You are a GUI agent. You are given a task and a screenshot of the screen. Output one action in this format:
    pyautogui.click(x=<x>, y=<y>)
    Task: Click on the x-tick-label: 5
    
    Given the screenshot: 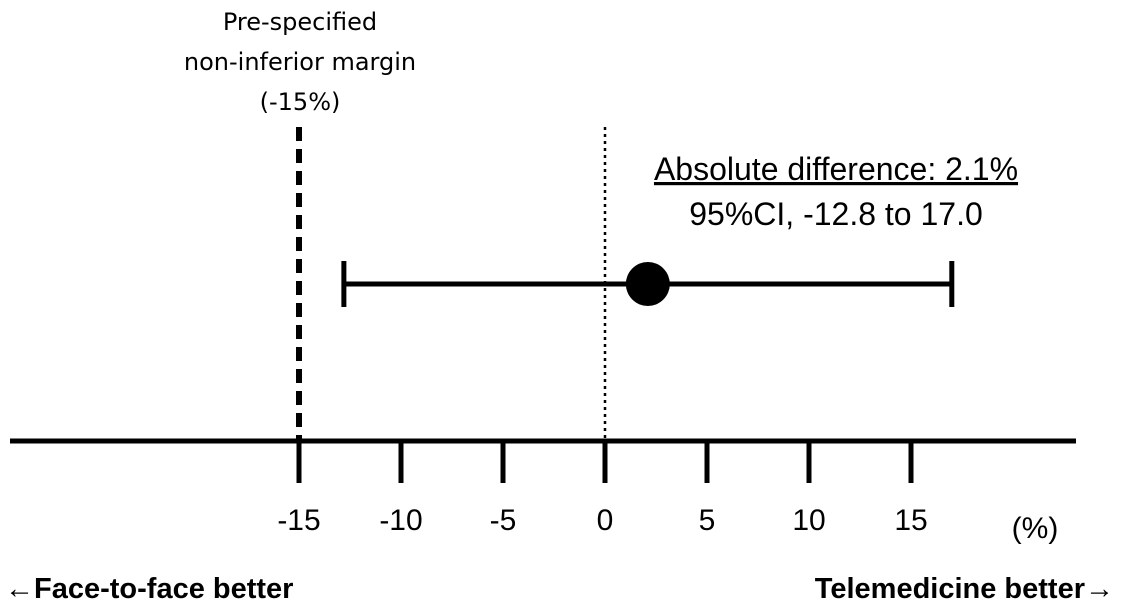 What is the action you would take?
    pyautogui.click(x=707, y=520)
    